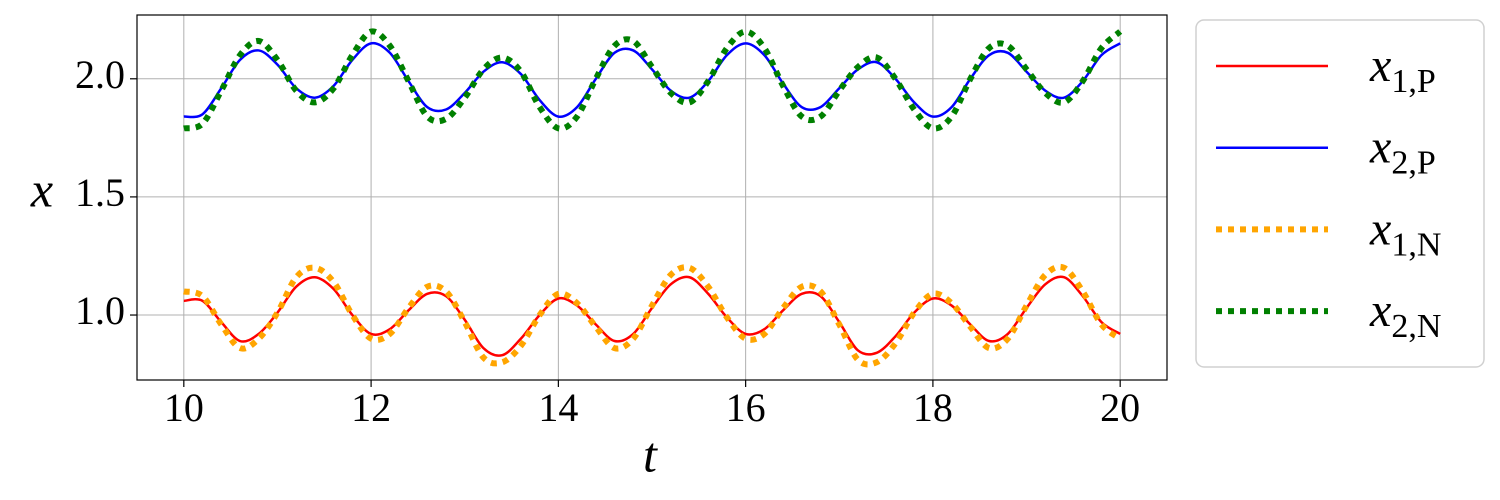 Image resolution: width=1500 pixels, height=500 pixels. Describe the element at coordinates (1402, 151) in the screenshot. I see `legend-label: x2,P` at that location.